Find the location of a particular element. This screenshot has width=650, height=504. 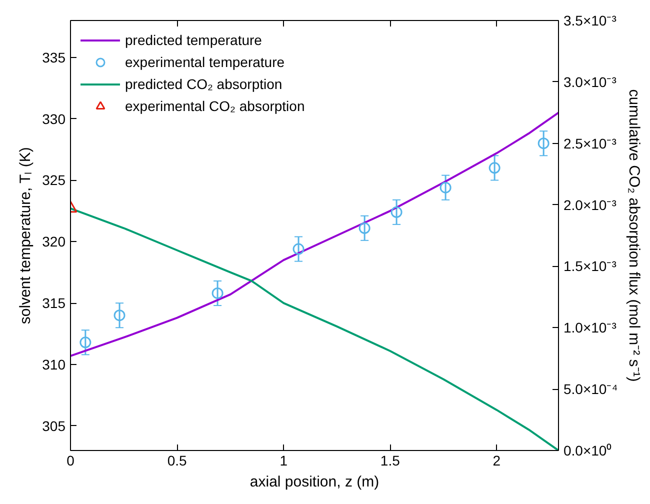

y2-tick-label: 1.0×10⁻³ is located at coordinates (590, 328).